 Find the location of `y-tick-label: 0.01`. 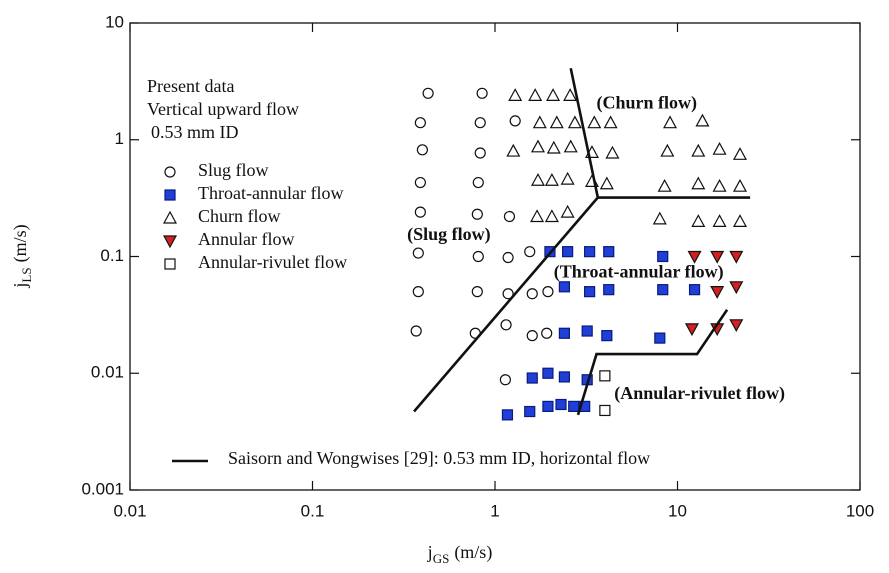

y-tick-label: 0.01 is located at coordinates (107, 372).